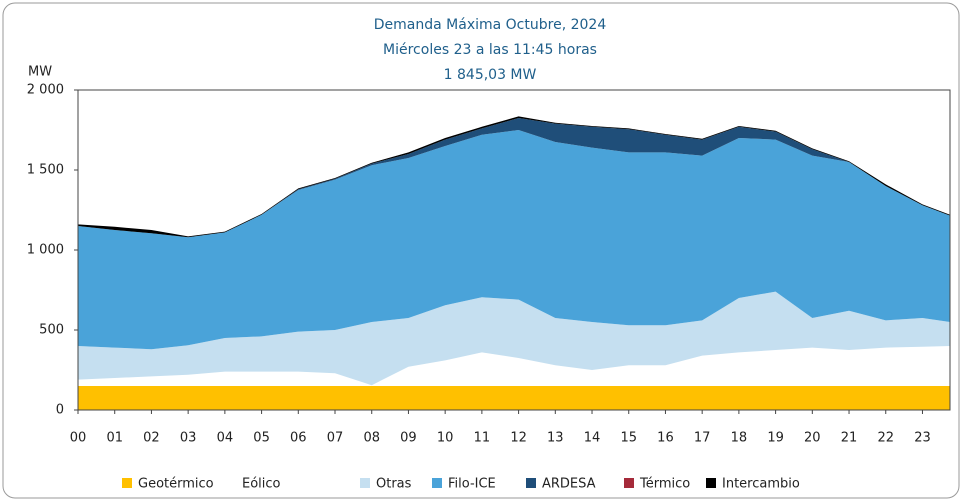 This screenshot has width=963, height=502. I want to click on x-tick-label: 08, so click(371, 438).